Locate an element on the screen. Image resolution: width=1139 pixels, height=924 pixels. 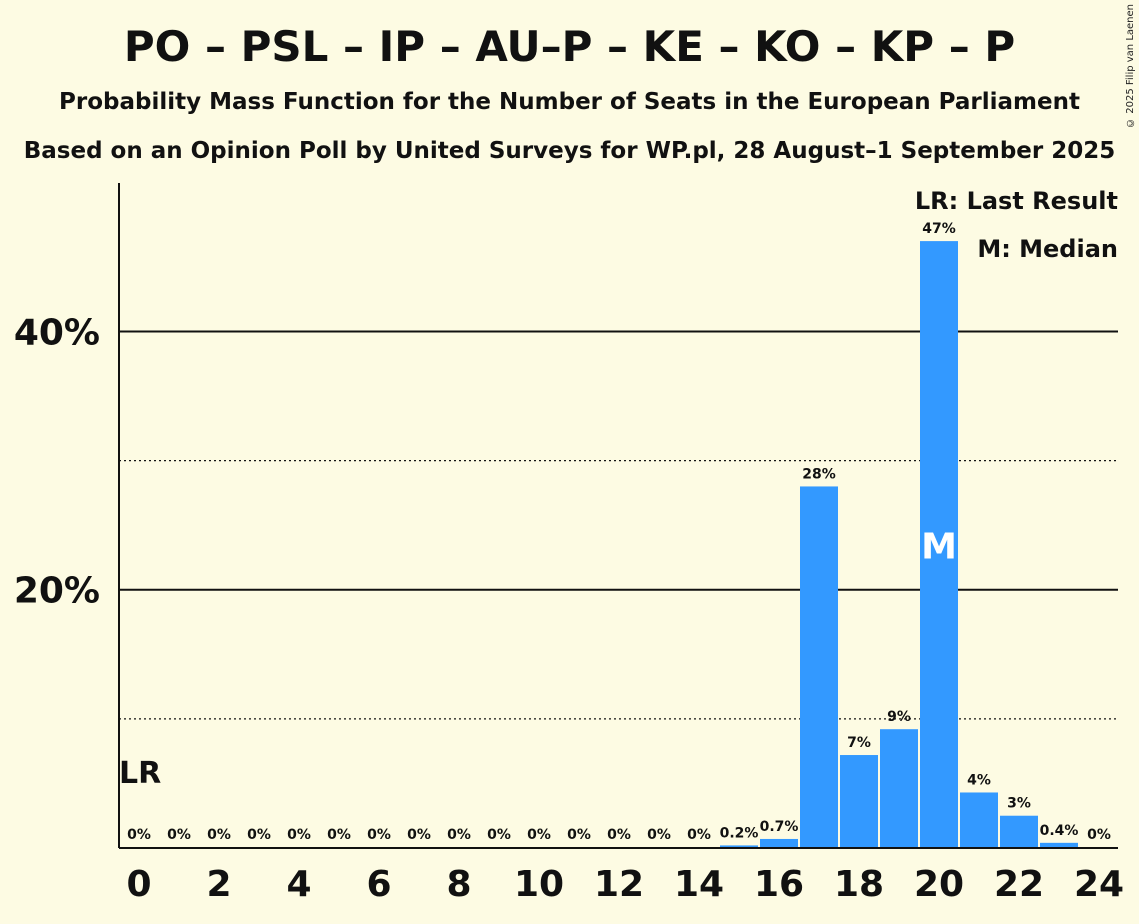
legend-median: M: Median is located at coordinates (1047, 249).